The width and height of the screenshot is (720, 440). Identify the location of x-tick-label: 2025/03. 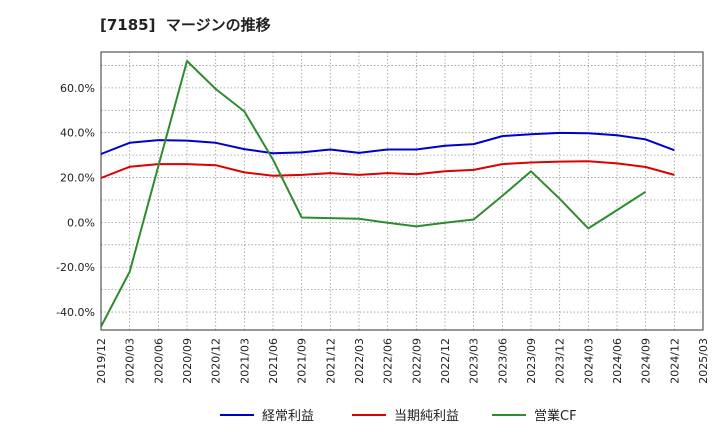
(703, 361).